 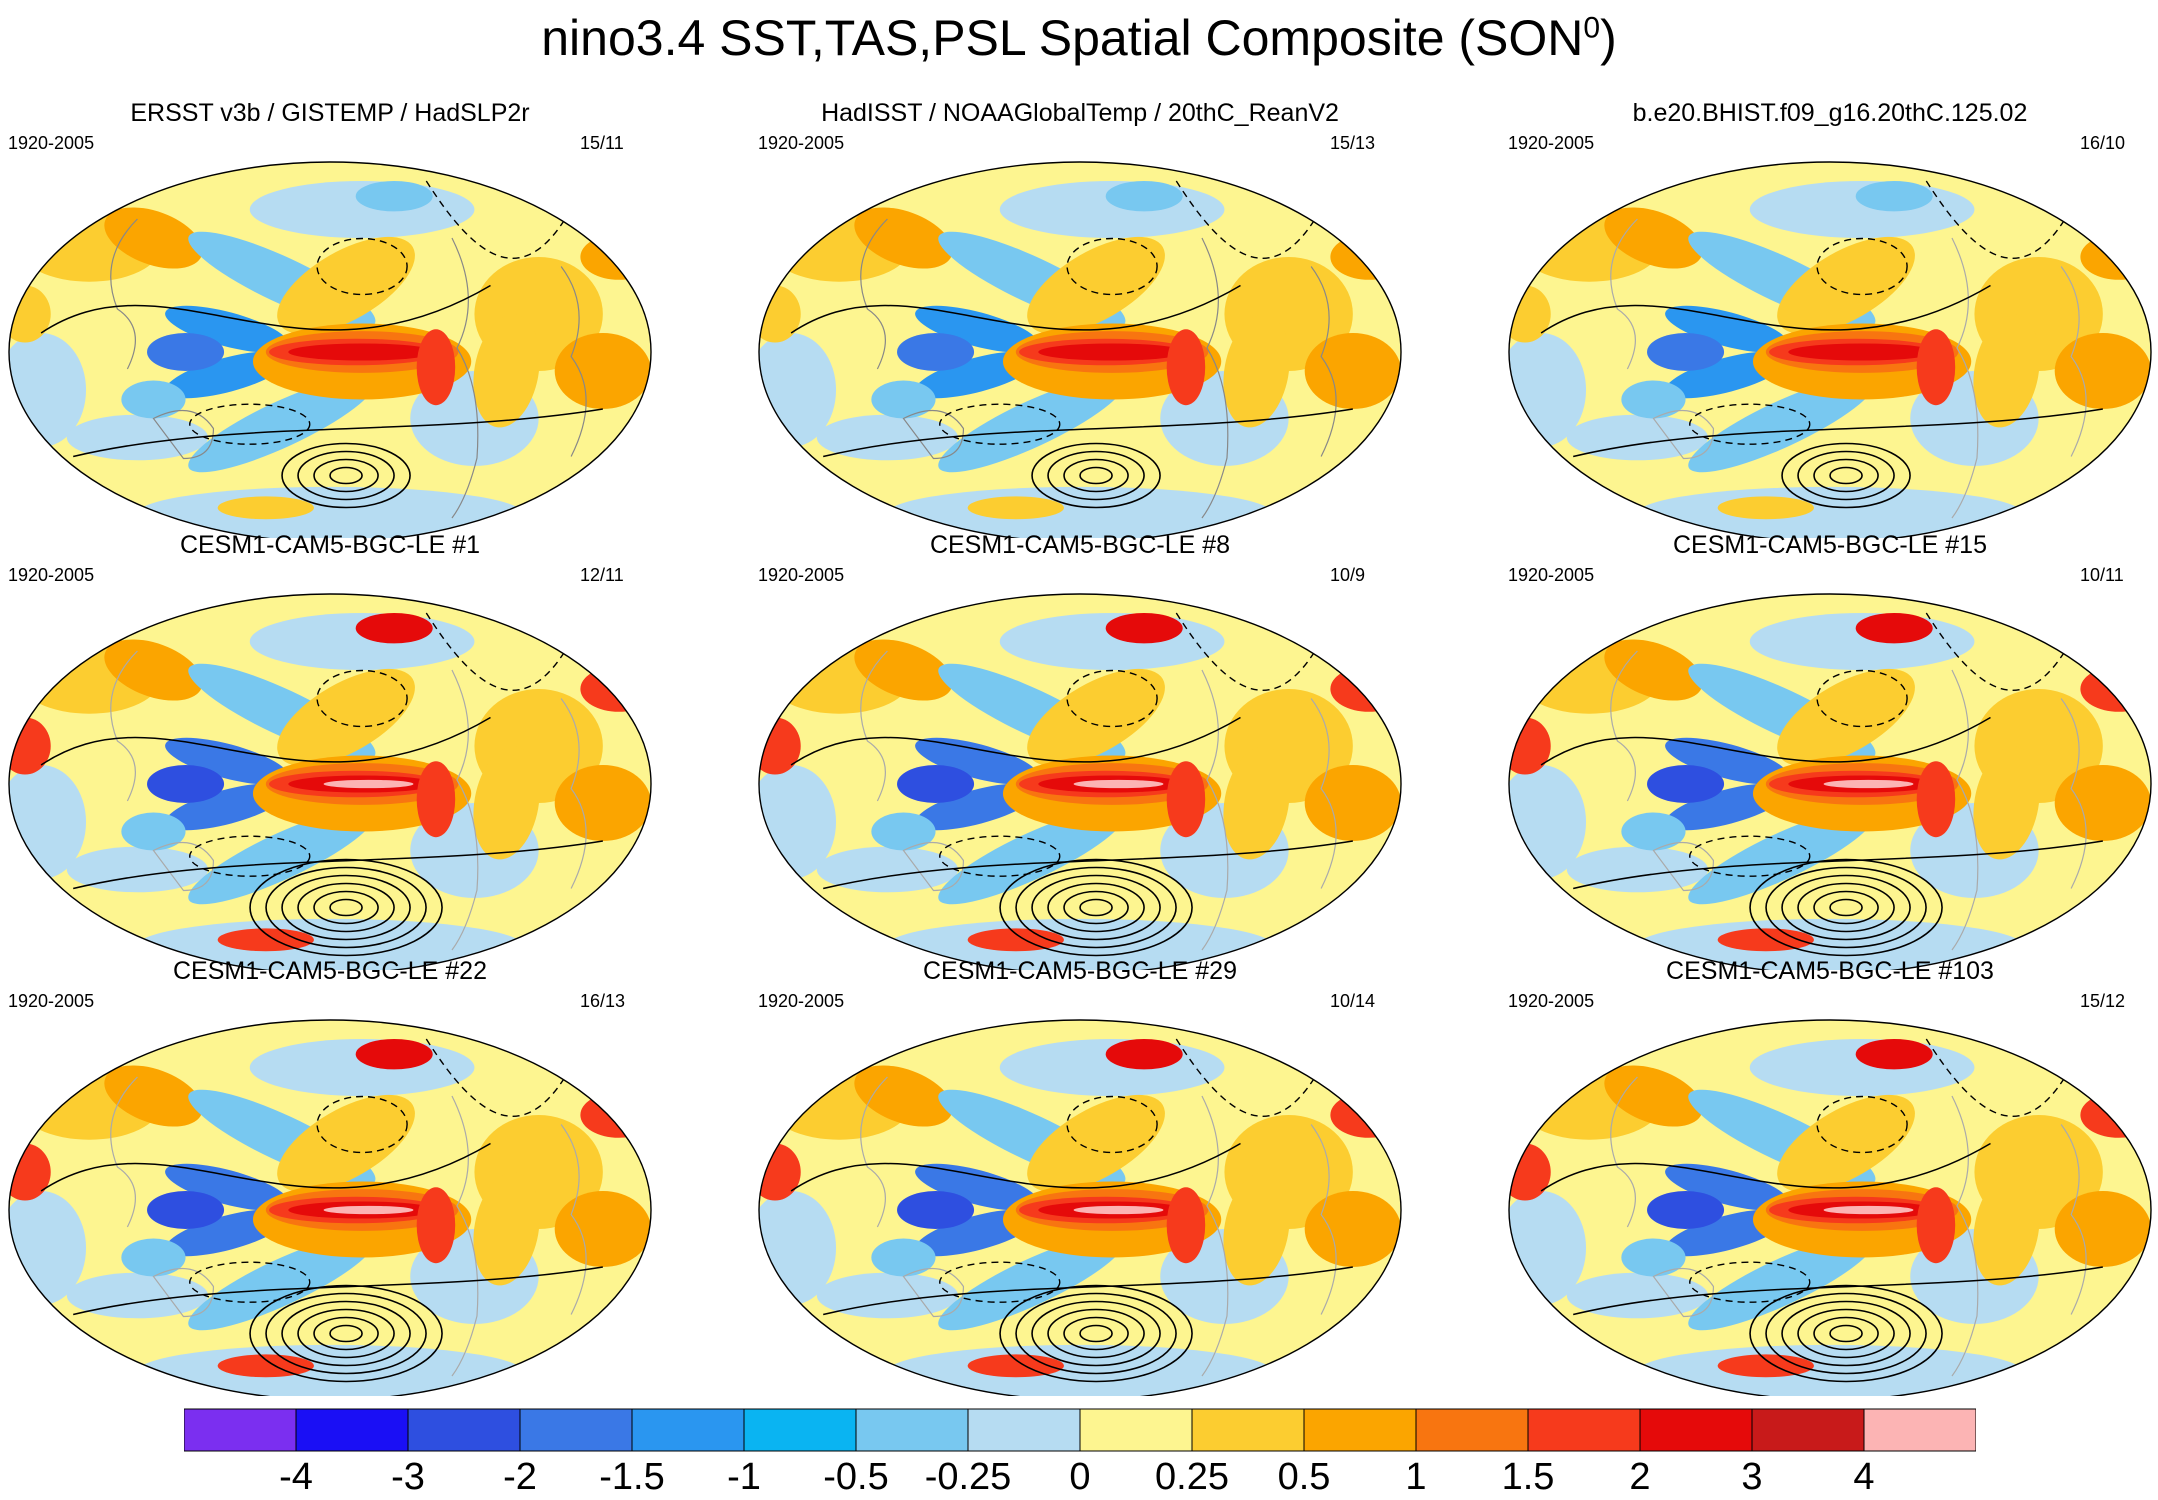 I want to click on colorbar-tick-label: 1, so click(x=1416, y=1477).